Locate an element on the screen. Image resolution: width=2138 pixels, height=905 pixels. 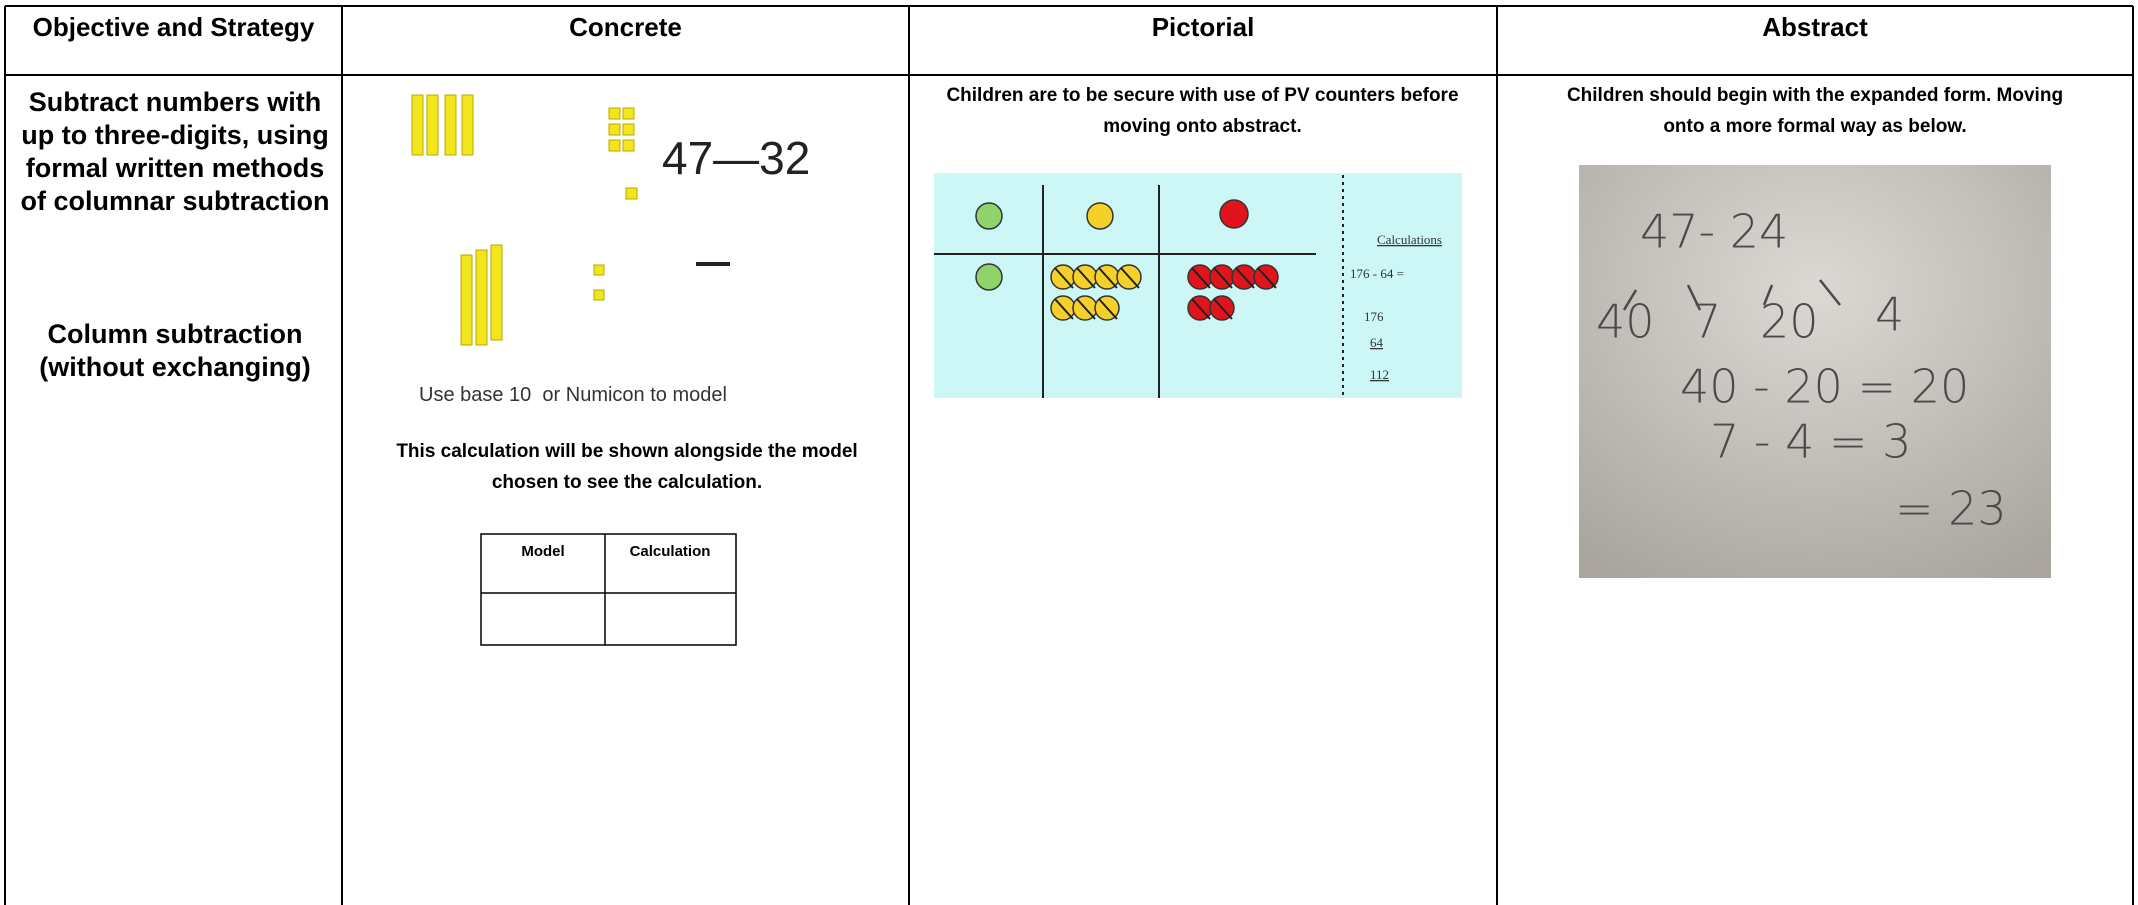
handwriting: 20 is located at coordinates (1789, 322).